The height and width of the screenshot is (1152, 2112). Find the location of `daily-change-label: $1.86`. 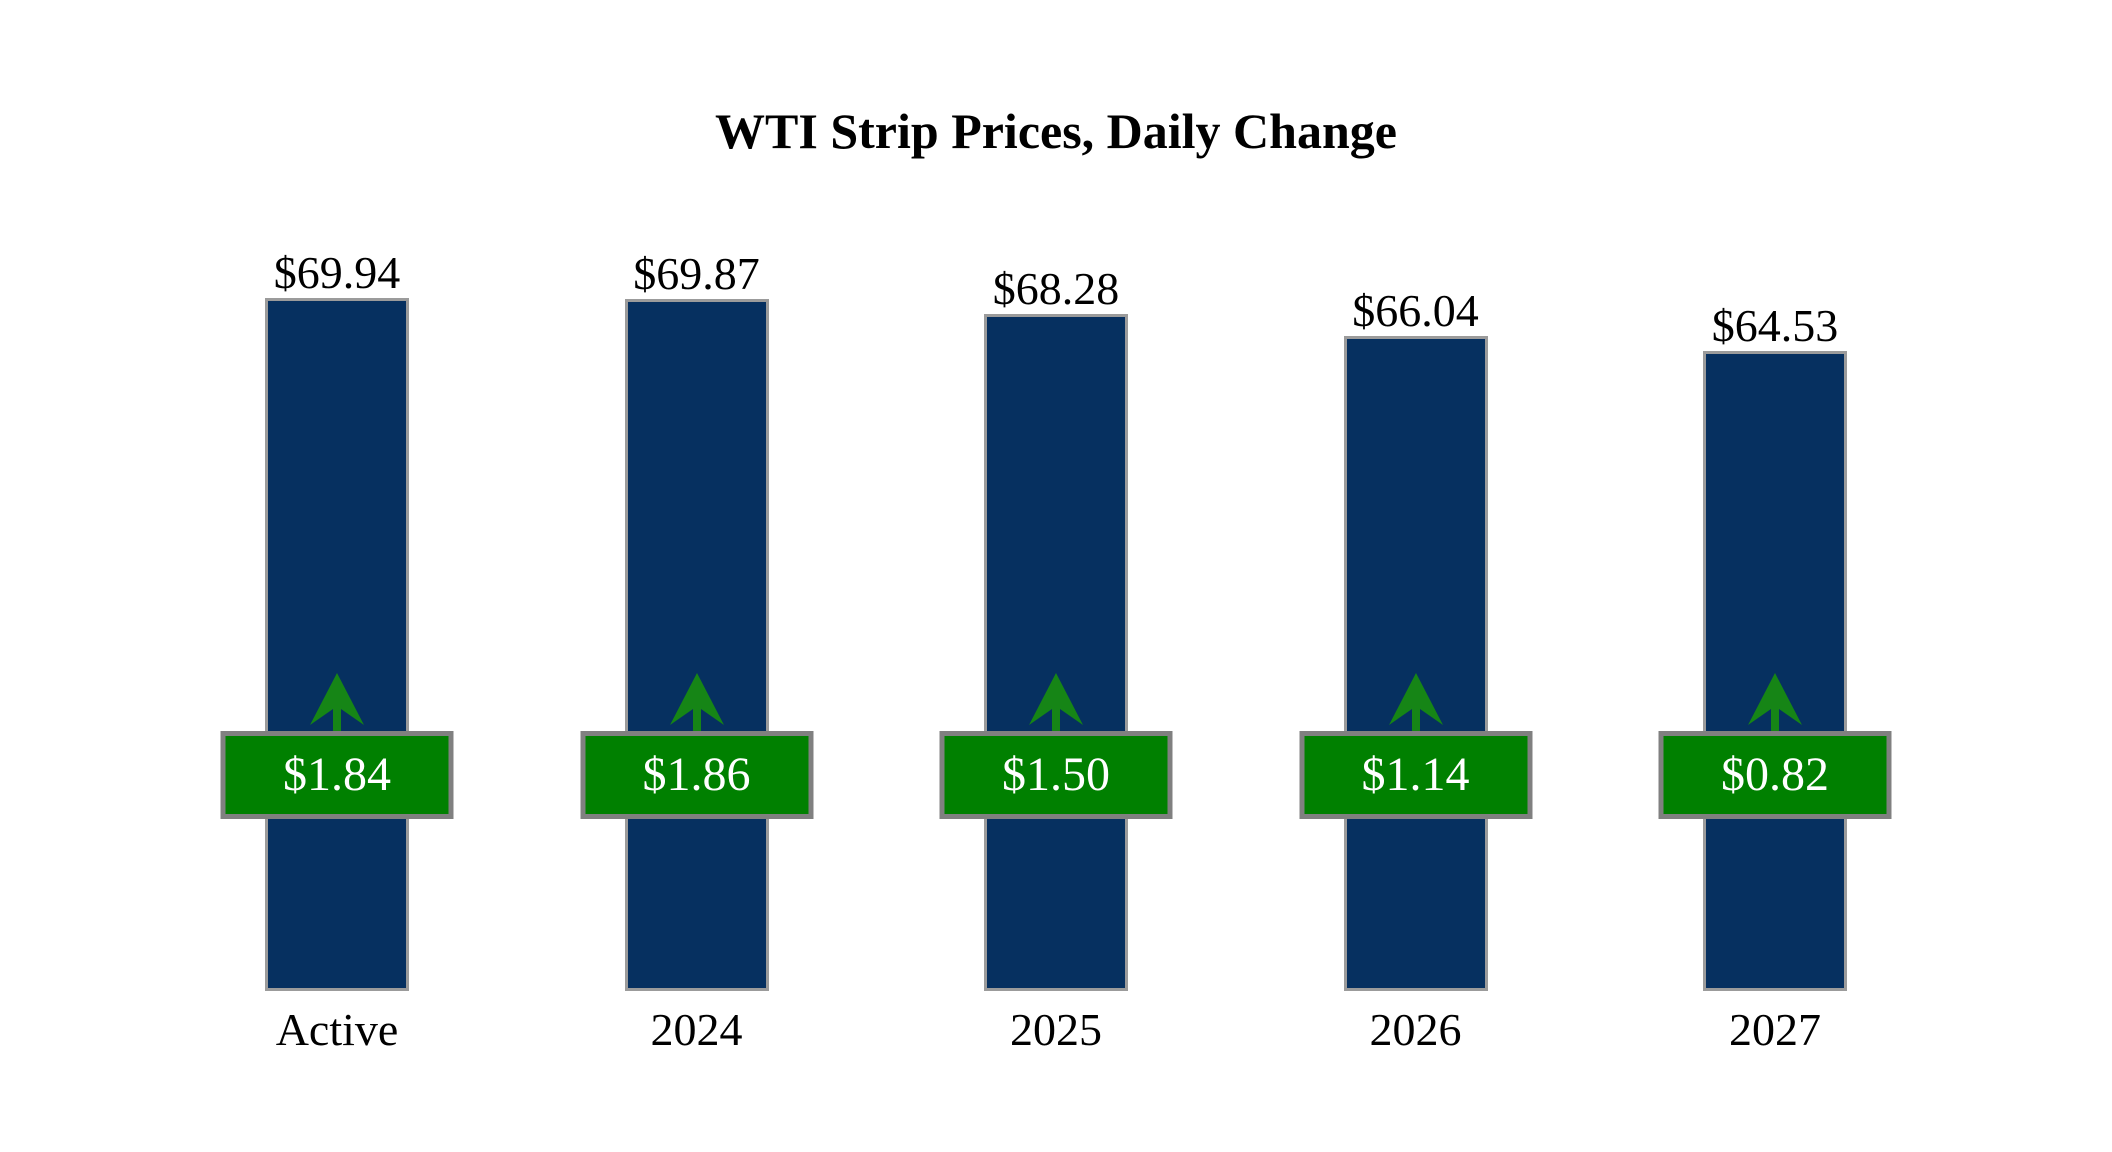

daily-change-label: $1.86 is located at coordinates (696, 774).